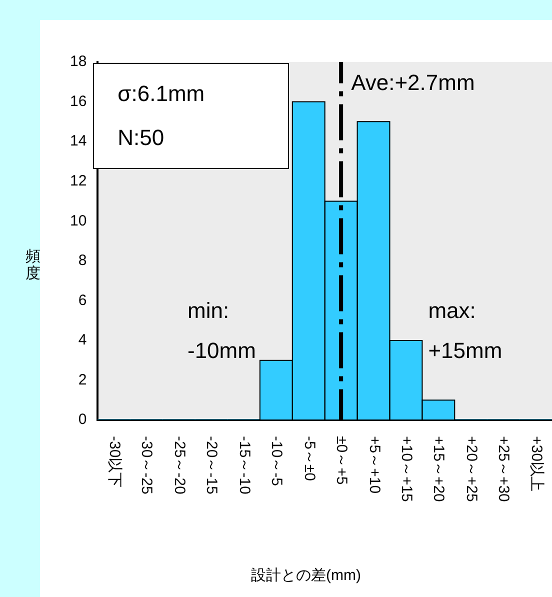 This screenshot has width=552, height=597. I want to click on x-tick-label: +25～+30, so click(503, 469).